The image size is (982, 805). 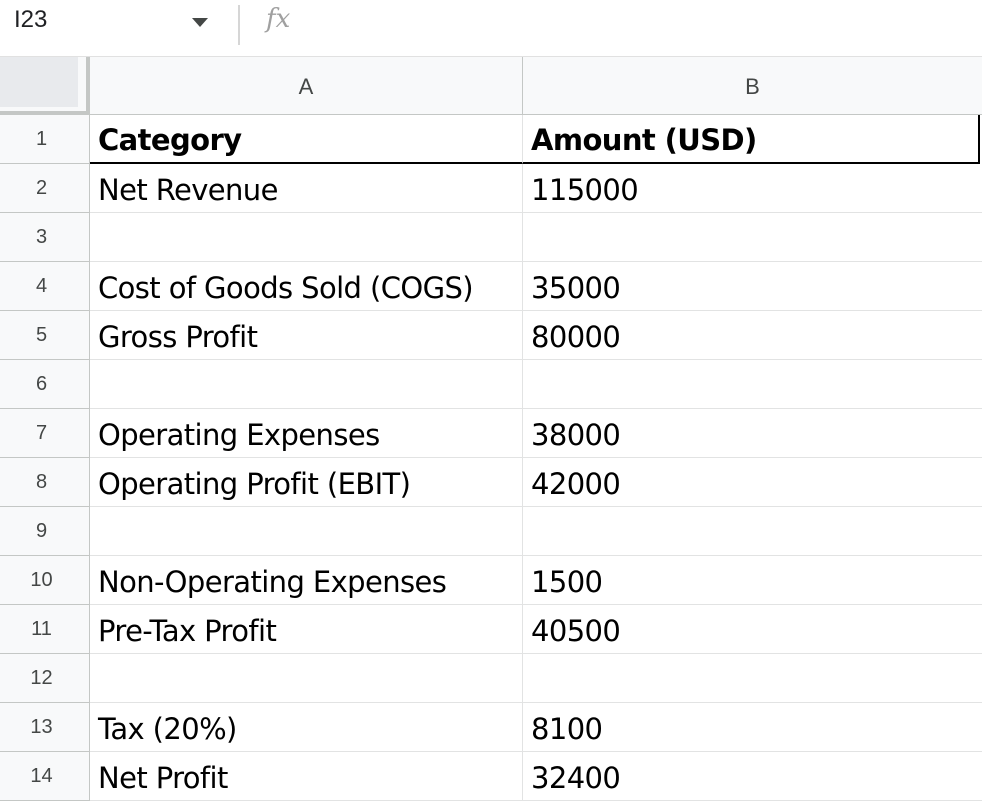 I want to click on cell-a1: Category, so click(x=306, y=139).